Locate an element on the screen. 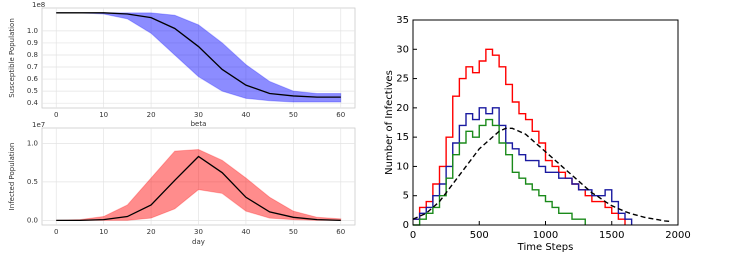 The image size is (731, 260). y-tick-label: 0.0 is located at coordinates (32, 220).